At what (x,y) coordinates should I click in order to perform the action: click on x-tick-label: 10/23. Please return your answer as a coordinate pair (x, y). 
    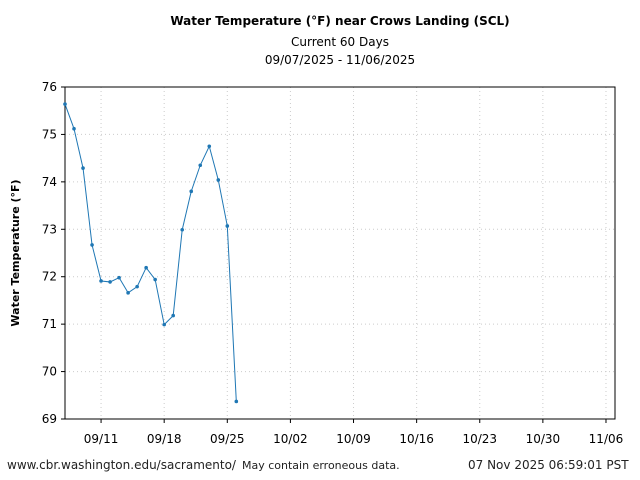
    Looking at the image, I should click on (479, 439).